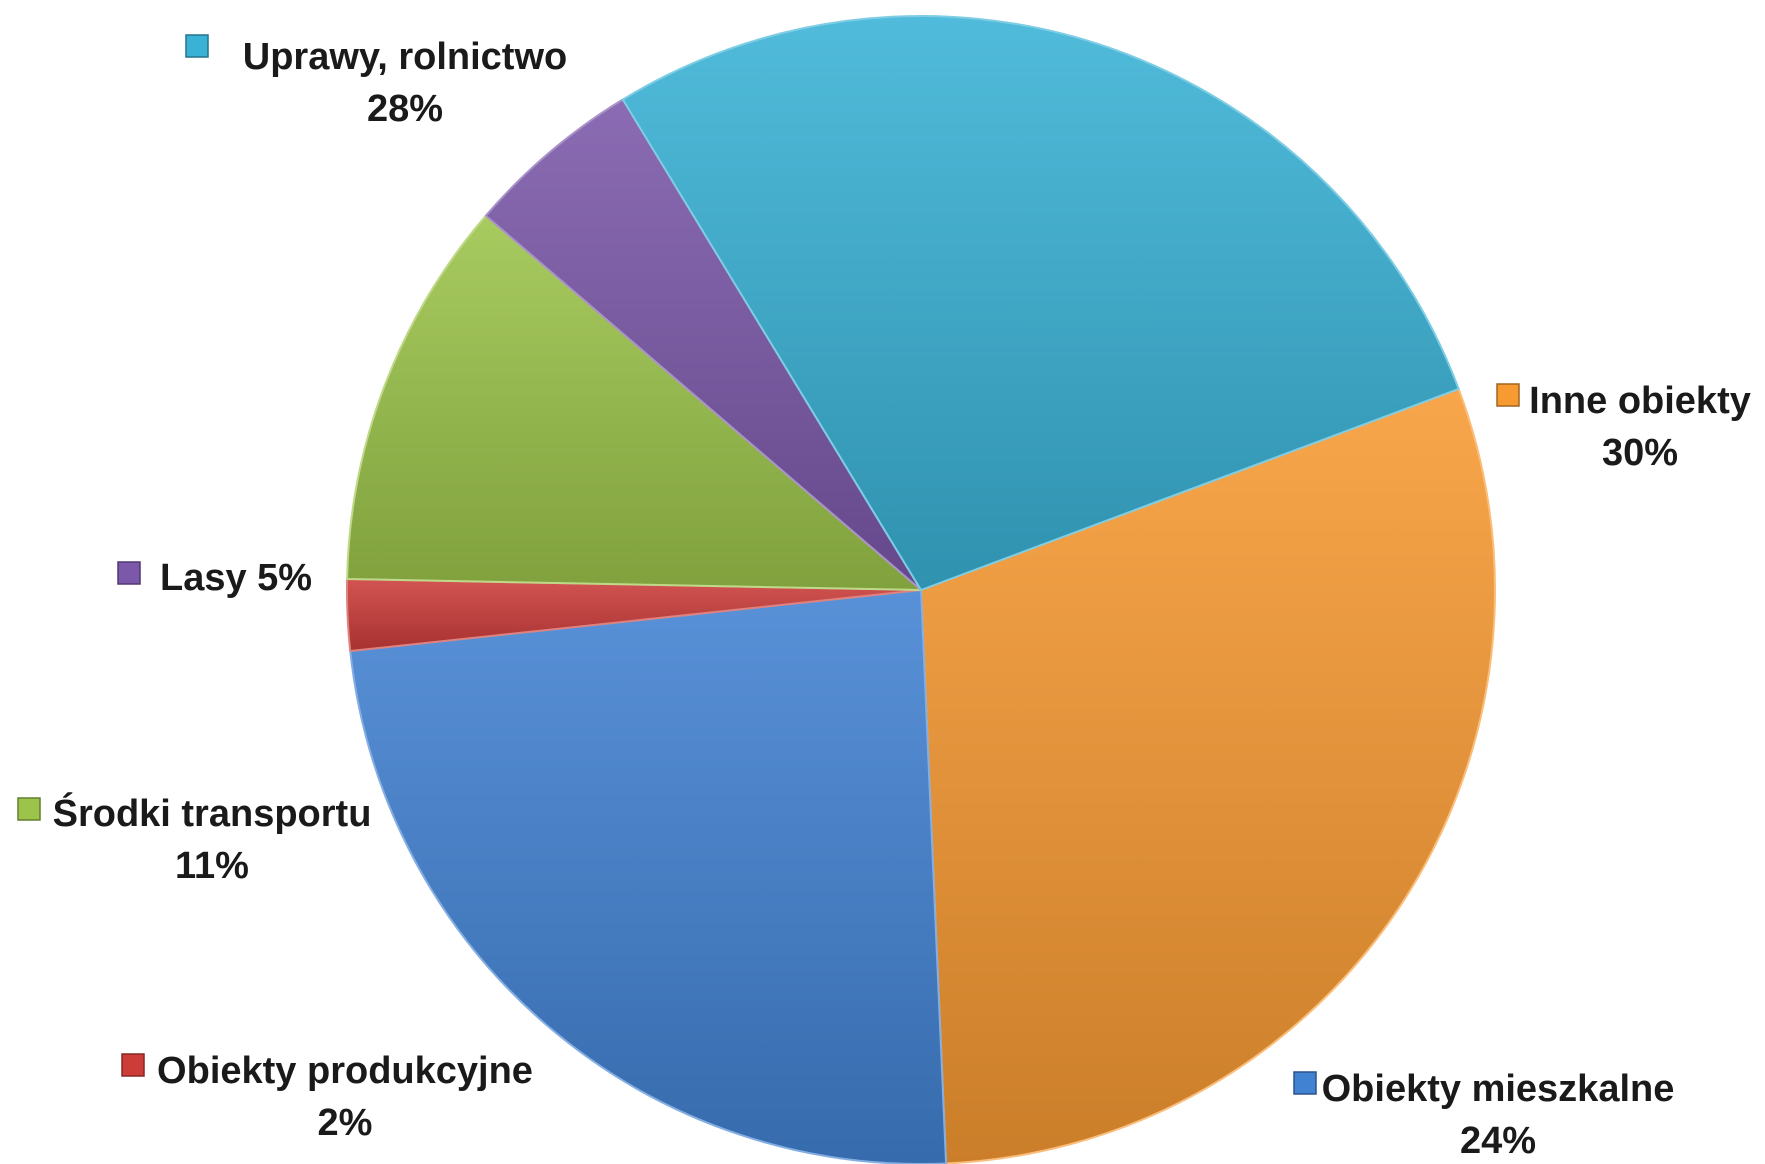 The width and height of the screenshot is (1765, 1164). I want to click on slice-percent-2: 2%, so click(345, 1123).